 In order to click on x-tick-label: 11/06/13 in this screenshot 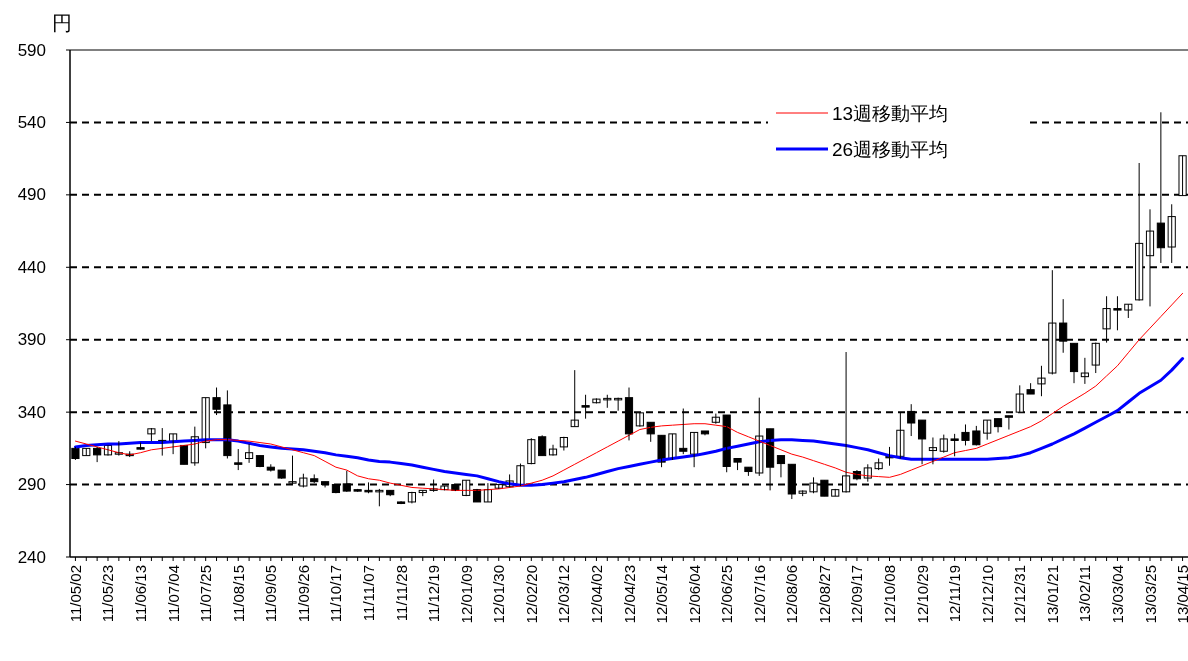, I will do `click(141, 594)`.